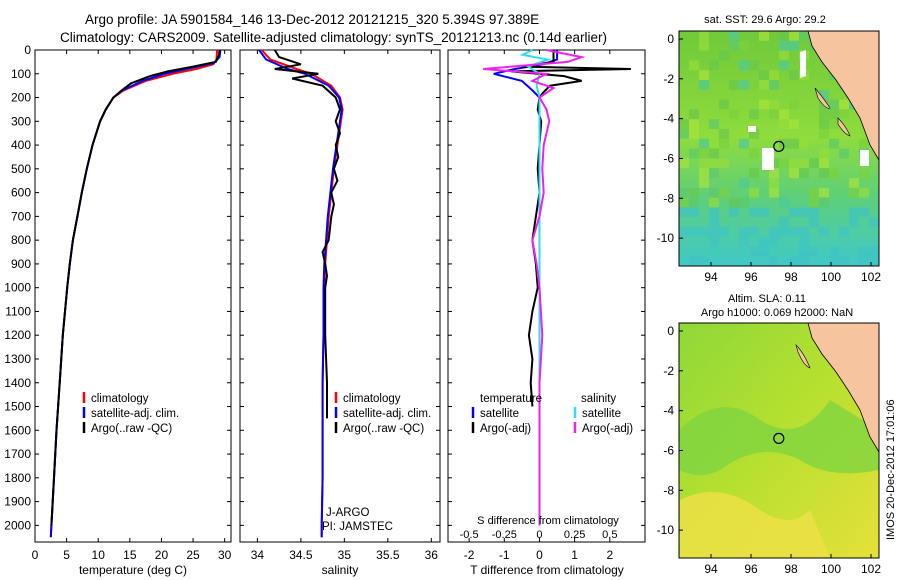  Describe the element at coordinates (21, 216) in the screenshot. I see `depth-tick-label: 700` at that location.